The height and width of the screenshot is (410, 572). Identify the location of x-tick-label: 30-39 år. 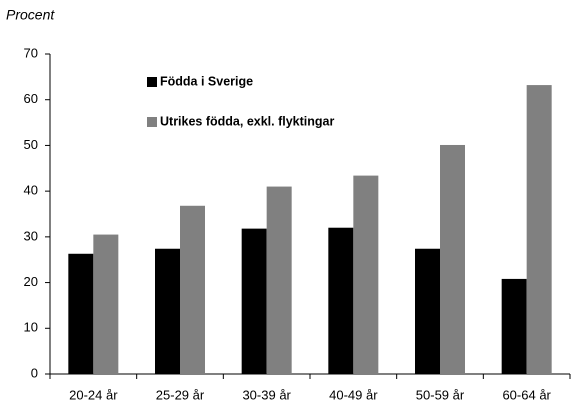
(266, 394).